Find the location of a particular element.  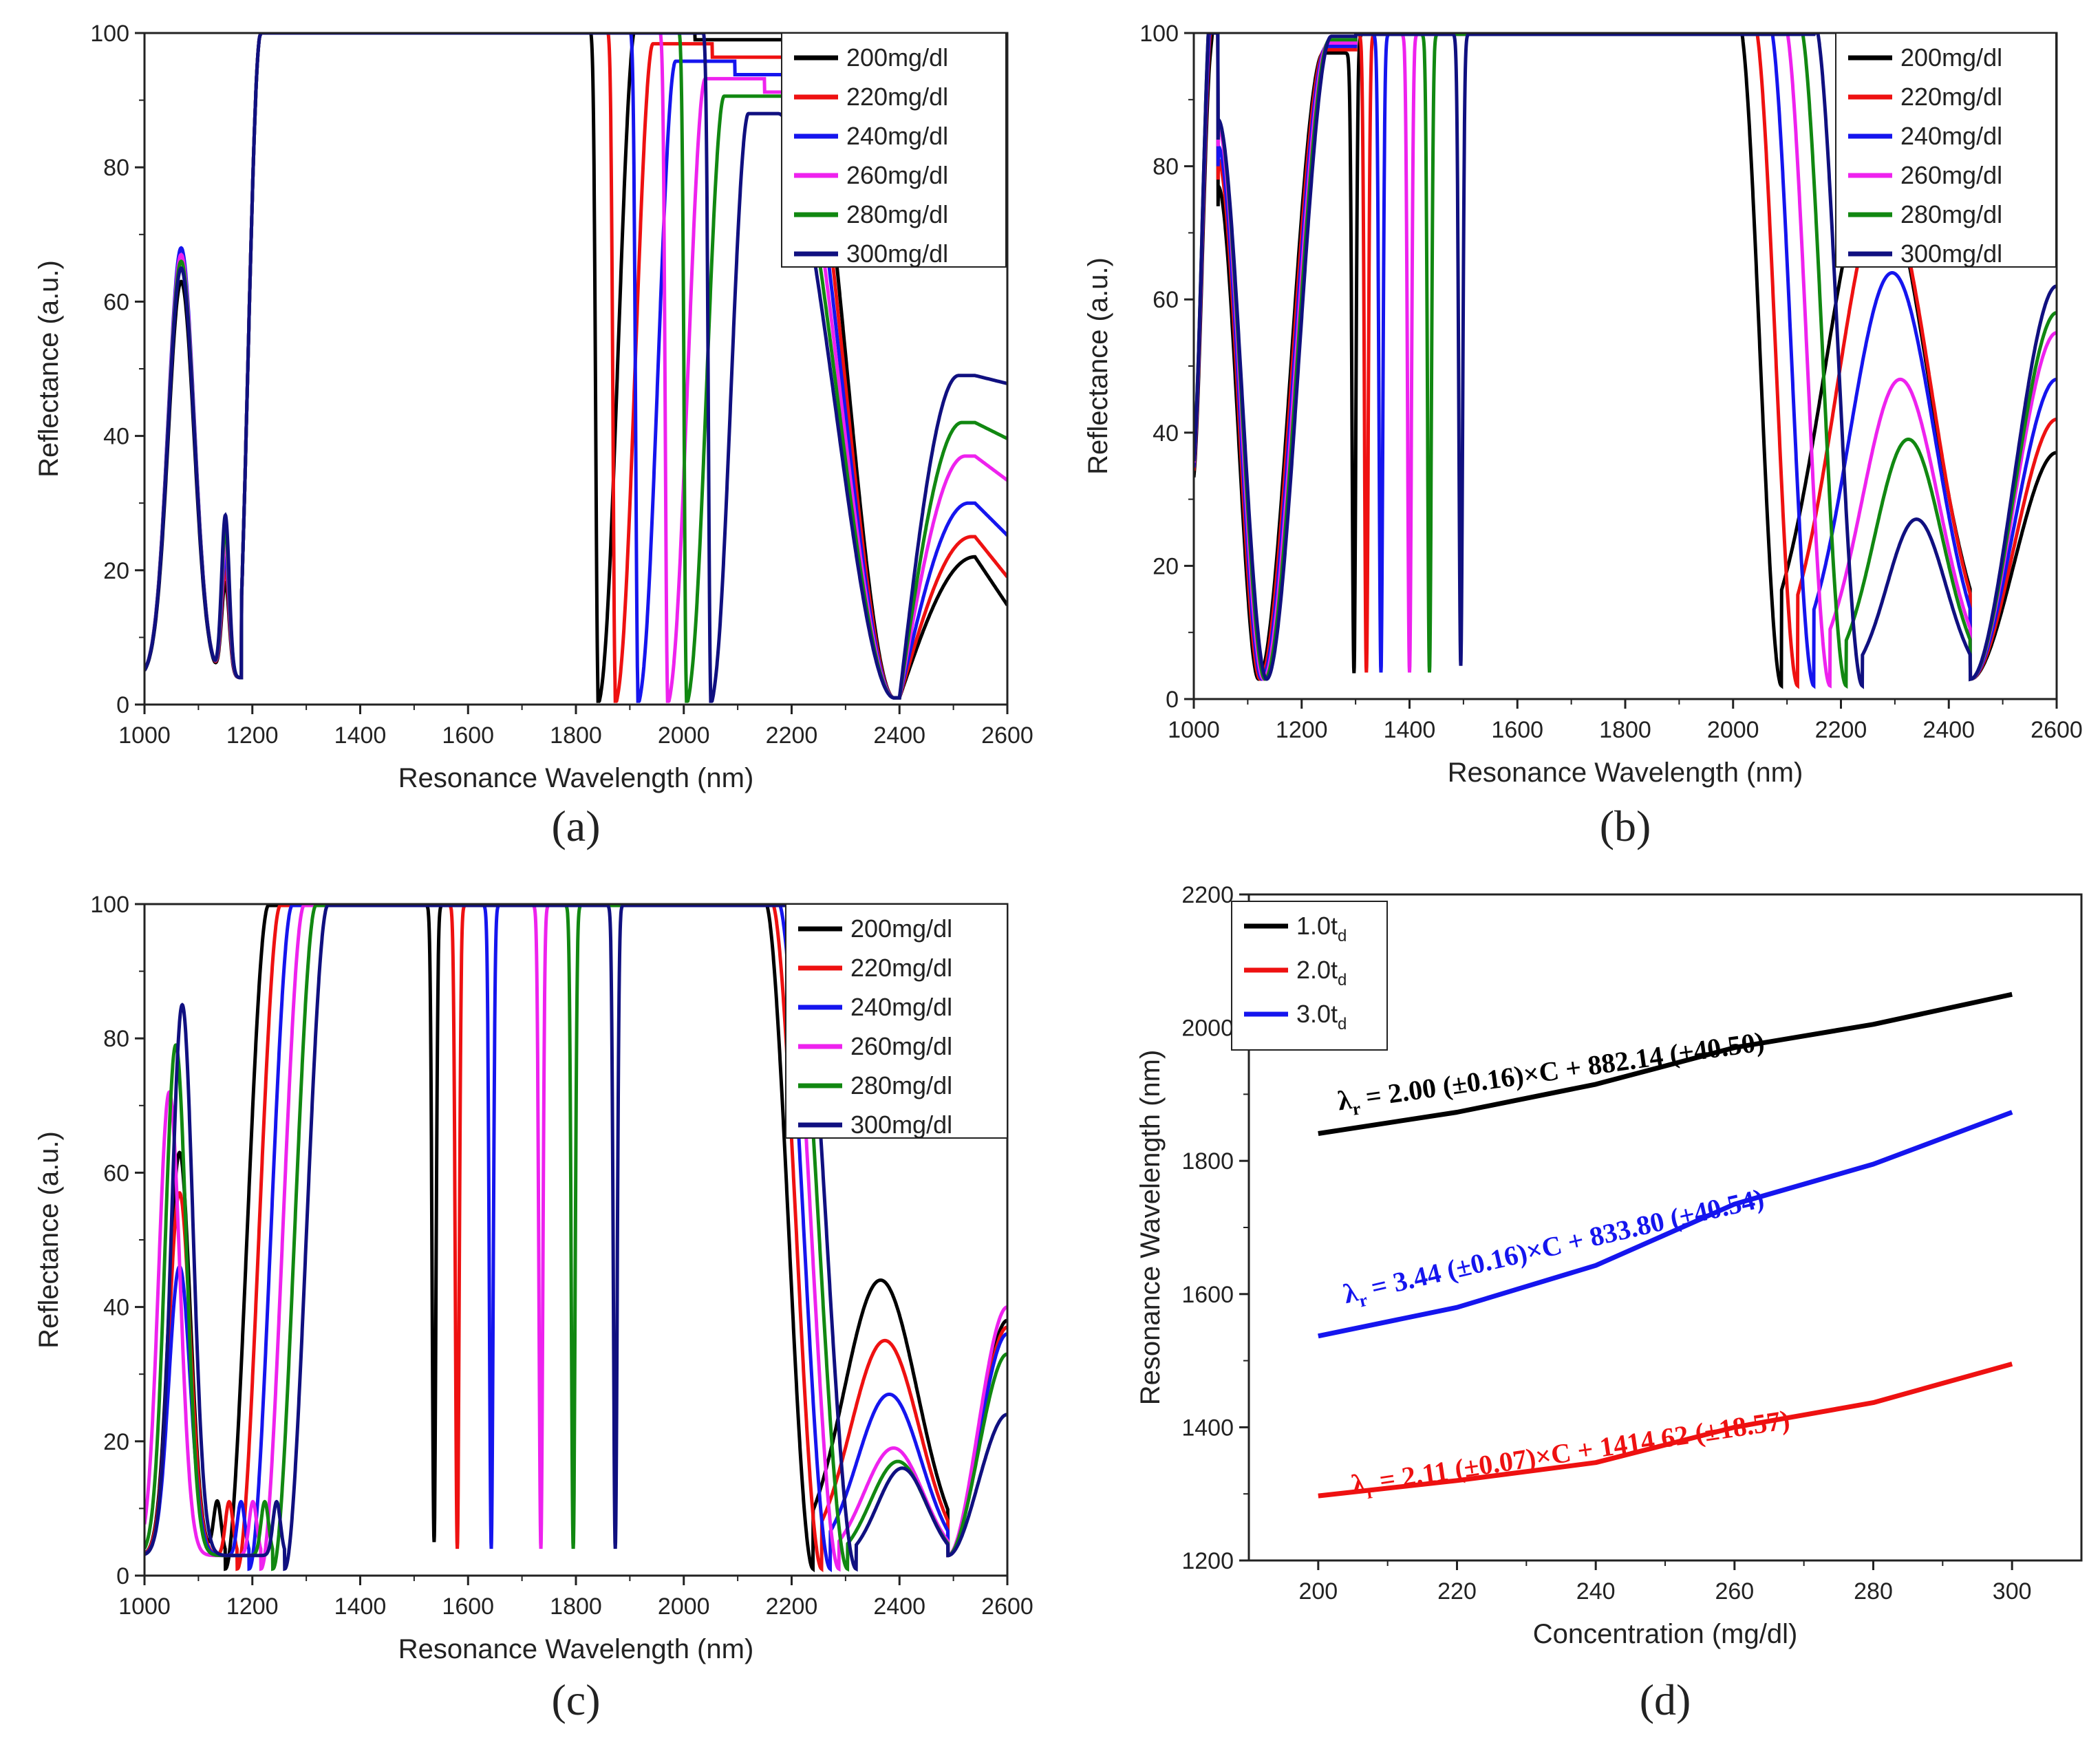

y-tick-label: 1600 is located at coordinates (1207, 1295).